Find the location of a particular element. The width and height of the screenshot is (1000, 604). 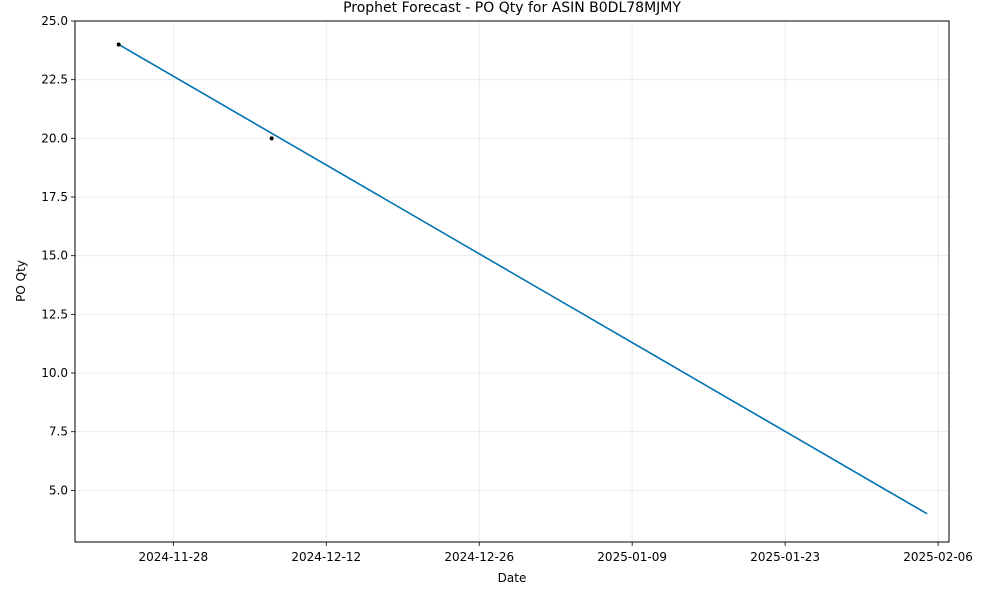

x-tick-label: 2024-12-26 is located at coordinates (479, 557).